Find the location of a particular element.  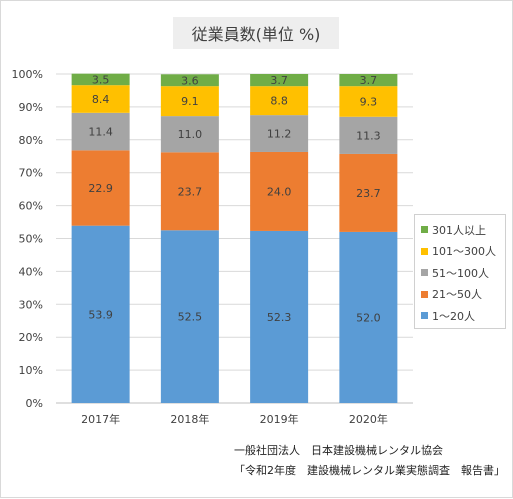

legend-item: 51～100人 is located at coordinates (463, 273).